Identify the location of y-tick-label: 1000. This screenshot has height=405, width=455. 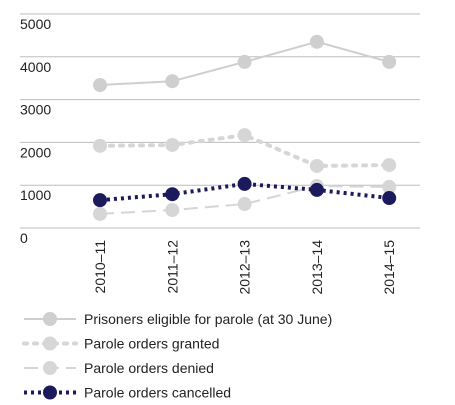
(35, 195).